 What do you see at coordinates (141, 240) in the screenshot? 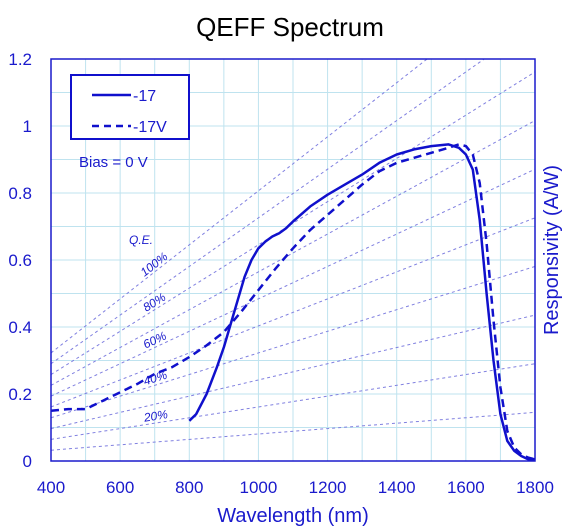
I see `qe-header: Q.E.` at bounding box center [141, 240].